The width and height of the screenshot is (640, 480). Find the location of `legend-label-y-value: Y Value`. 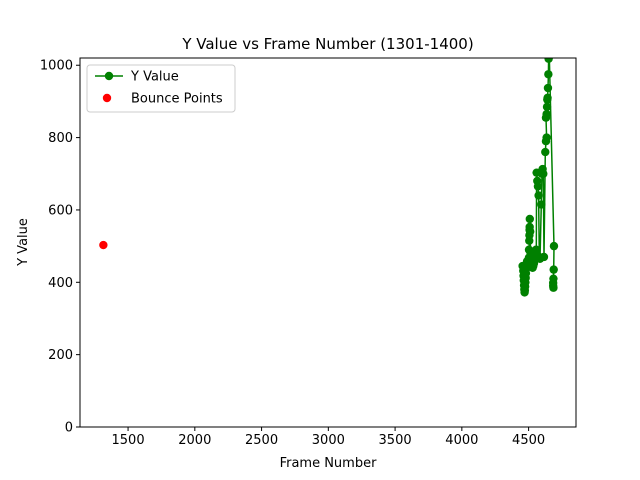

legend-label-y-value: Y Value is located at coordinates (154, 77).